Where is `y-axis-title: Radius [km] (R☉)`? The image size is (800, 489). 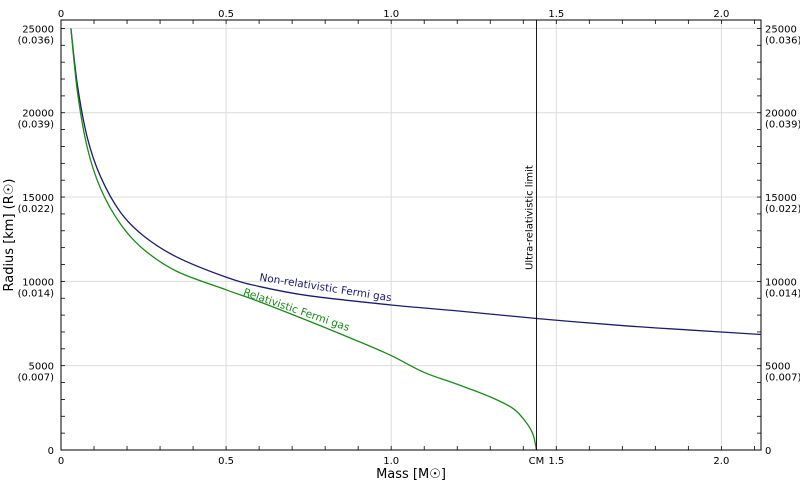
y-axis-title: Radius [km] (R☉) is located at coordinates (9, 234).